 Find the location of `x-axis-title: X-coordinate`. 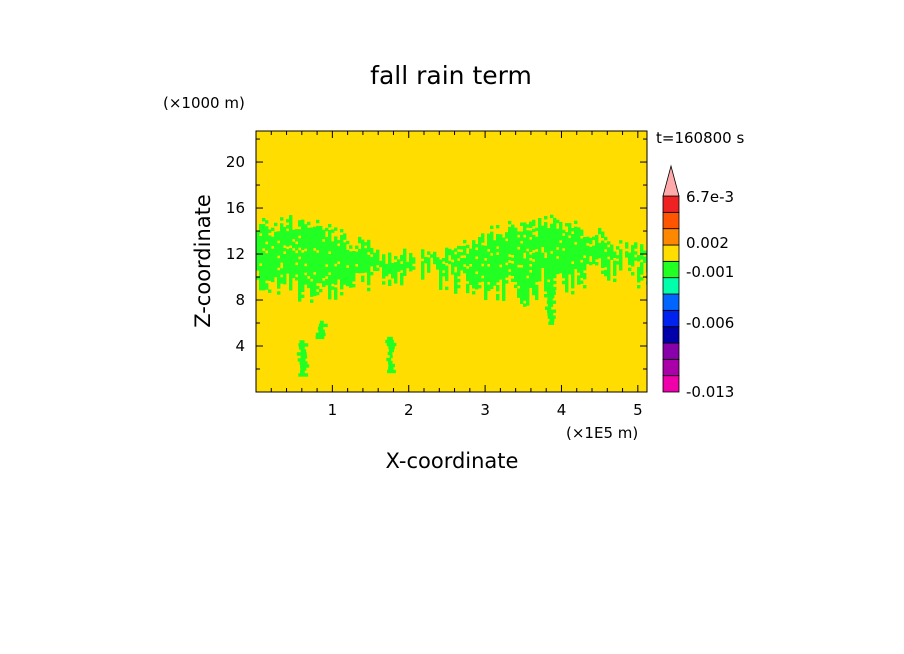

x-axis-title: X-coordinate is located at coordinates (452, 461).